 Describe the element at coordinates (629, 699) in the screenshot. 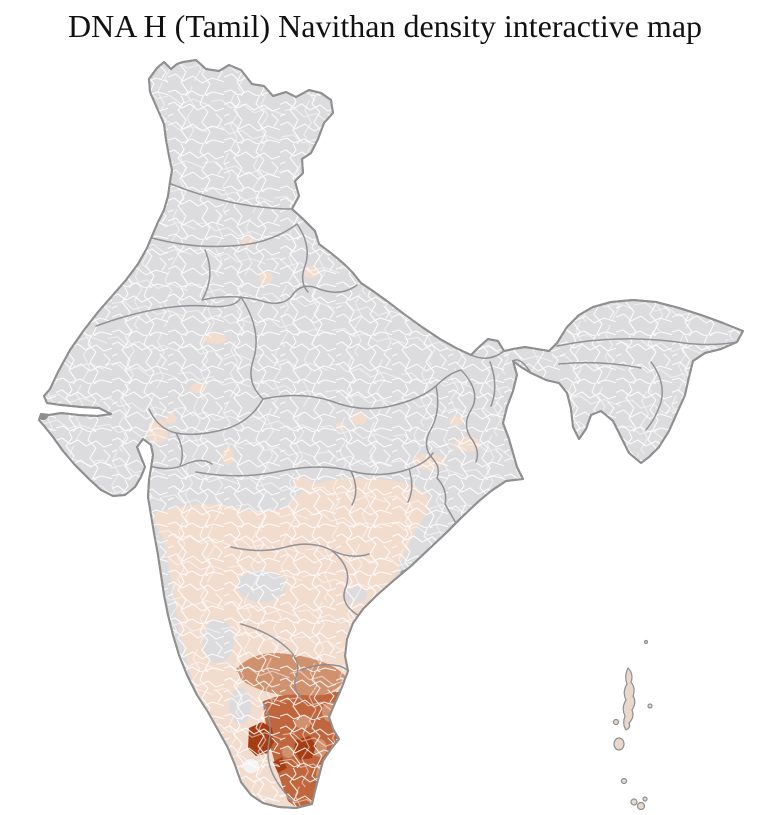

I see `island-andaman-main` at that location.